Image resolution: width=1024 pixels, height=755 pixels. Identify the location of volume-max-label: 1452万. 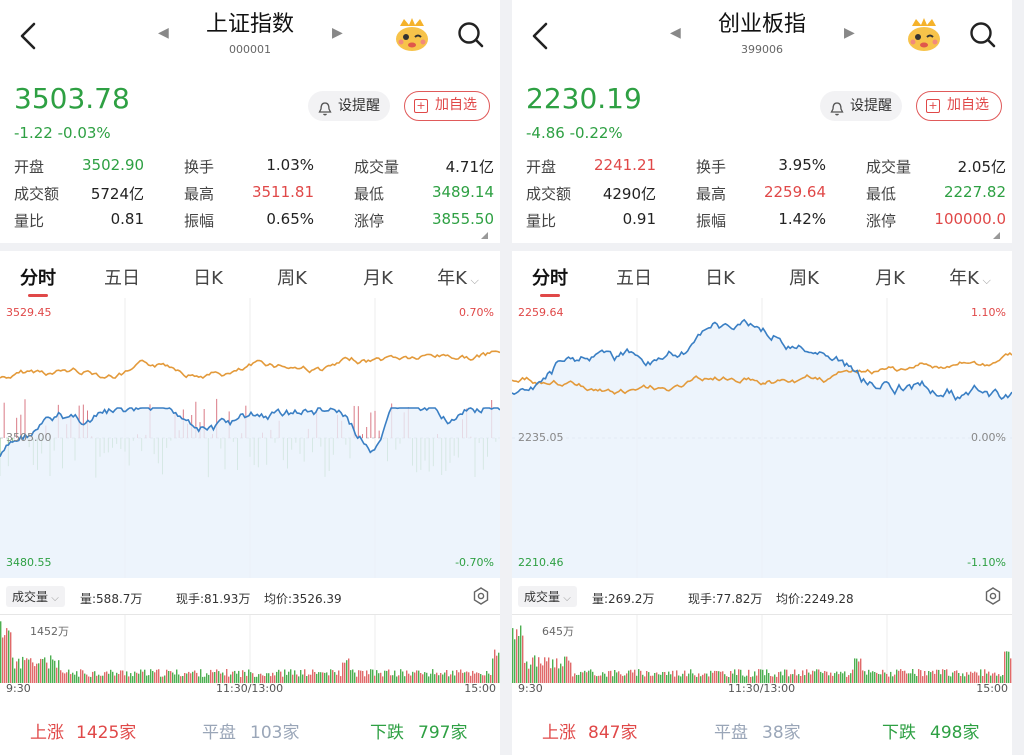
(49, 631).